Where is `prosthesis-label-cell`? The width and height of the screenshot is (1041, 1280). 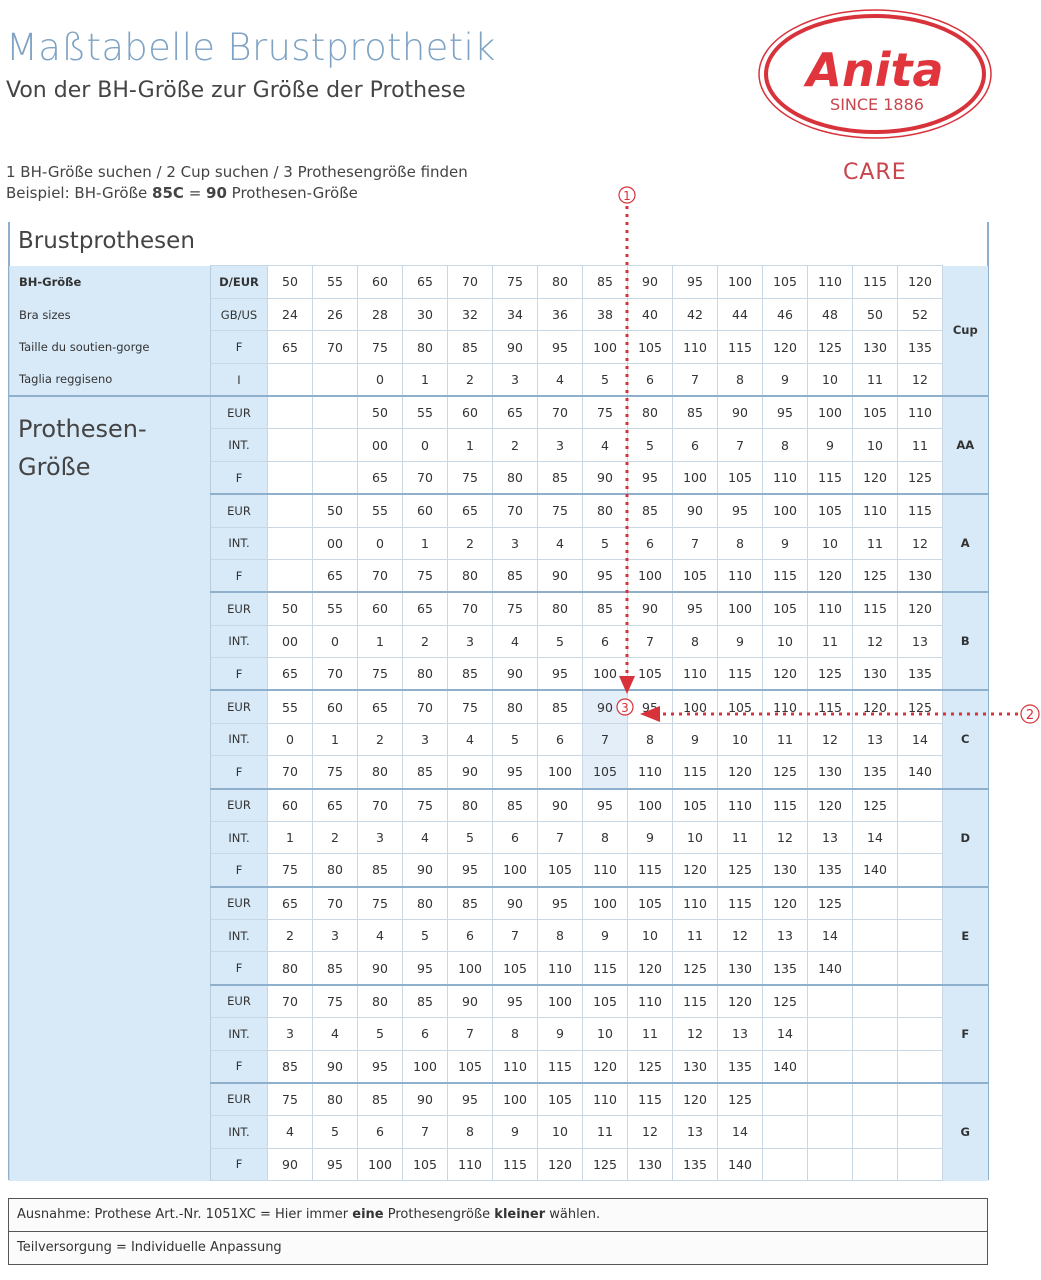
prosthesis-label-cell is located at coordinates (110, 788).